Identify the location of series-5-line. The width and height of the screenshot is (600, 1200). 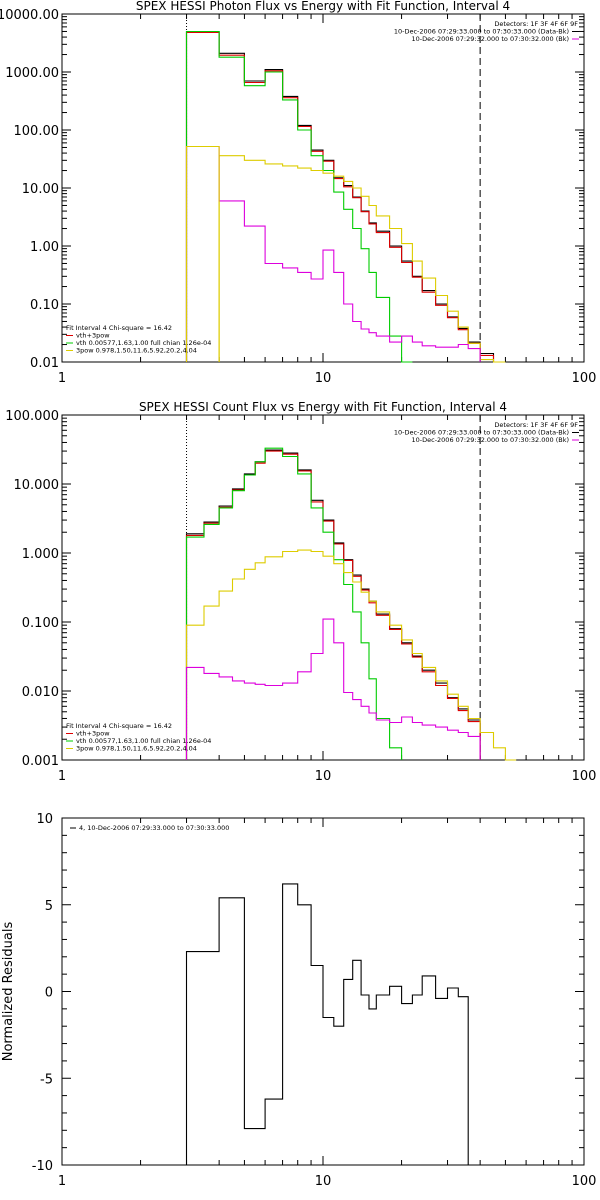
(202, 253).